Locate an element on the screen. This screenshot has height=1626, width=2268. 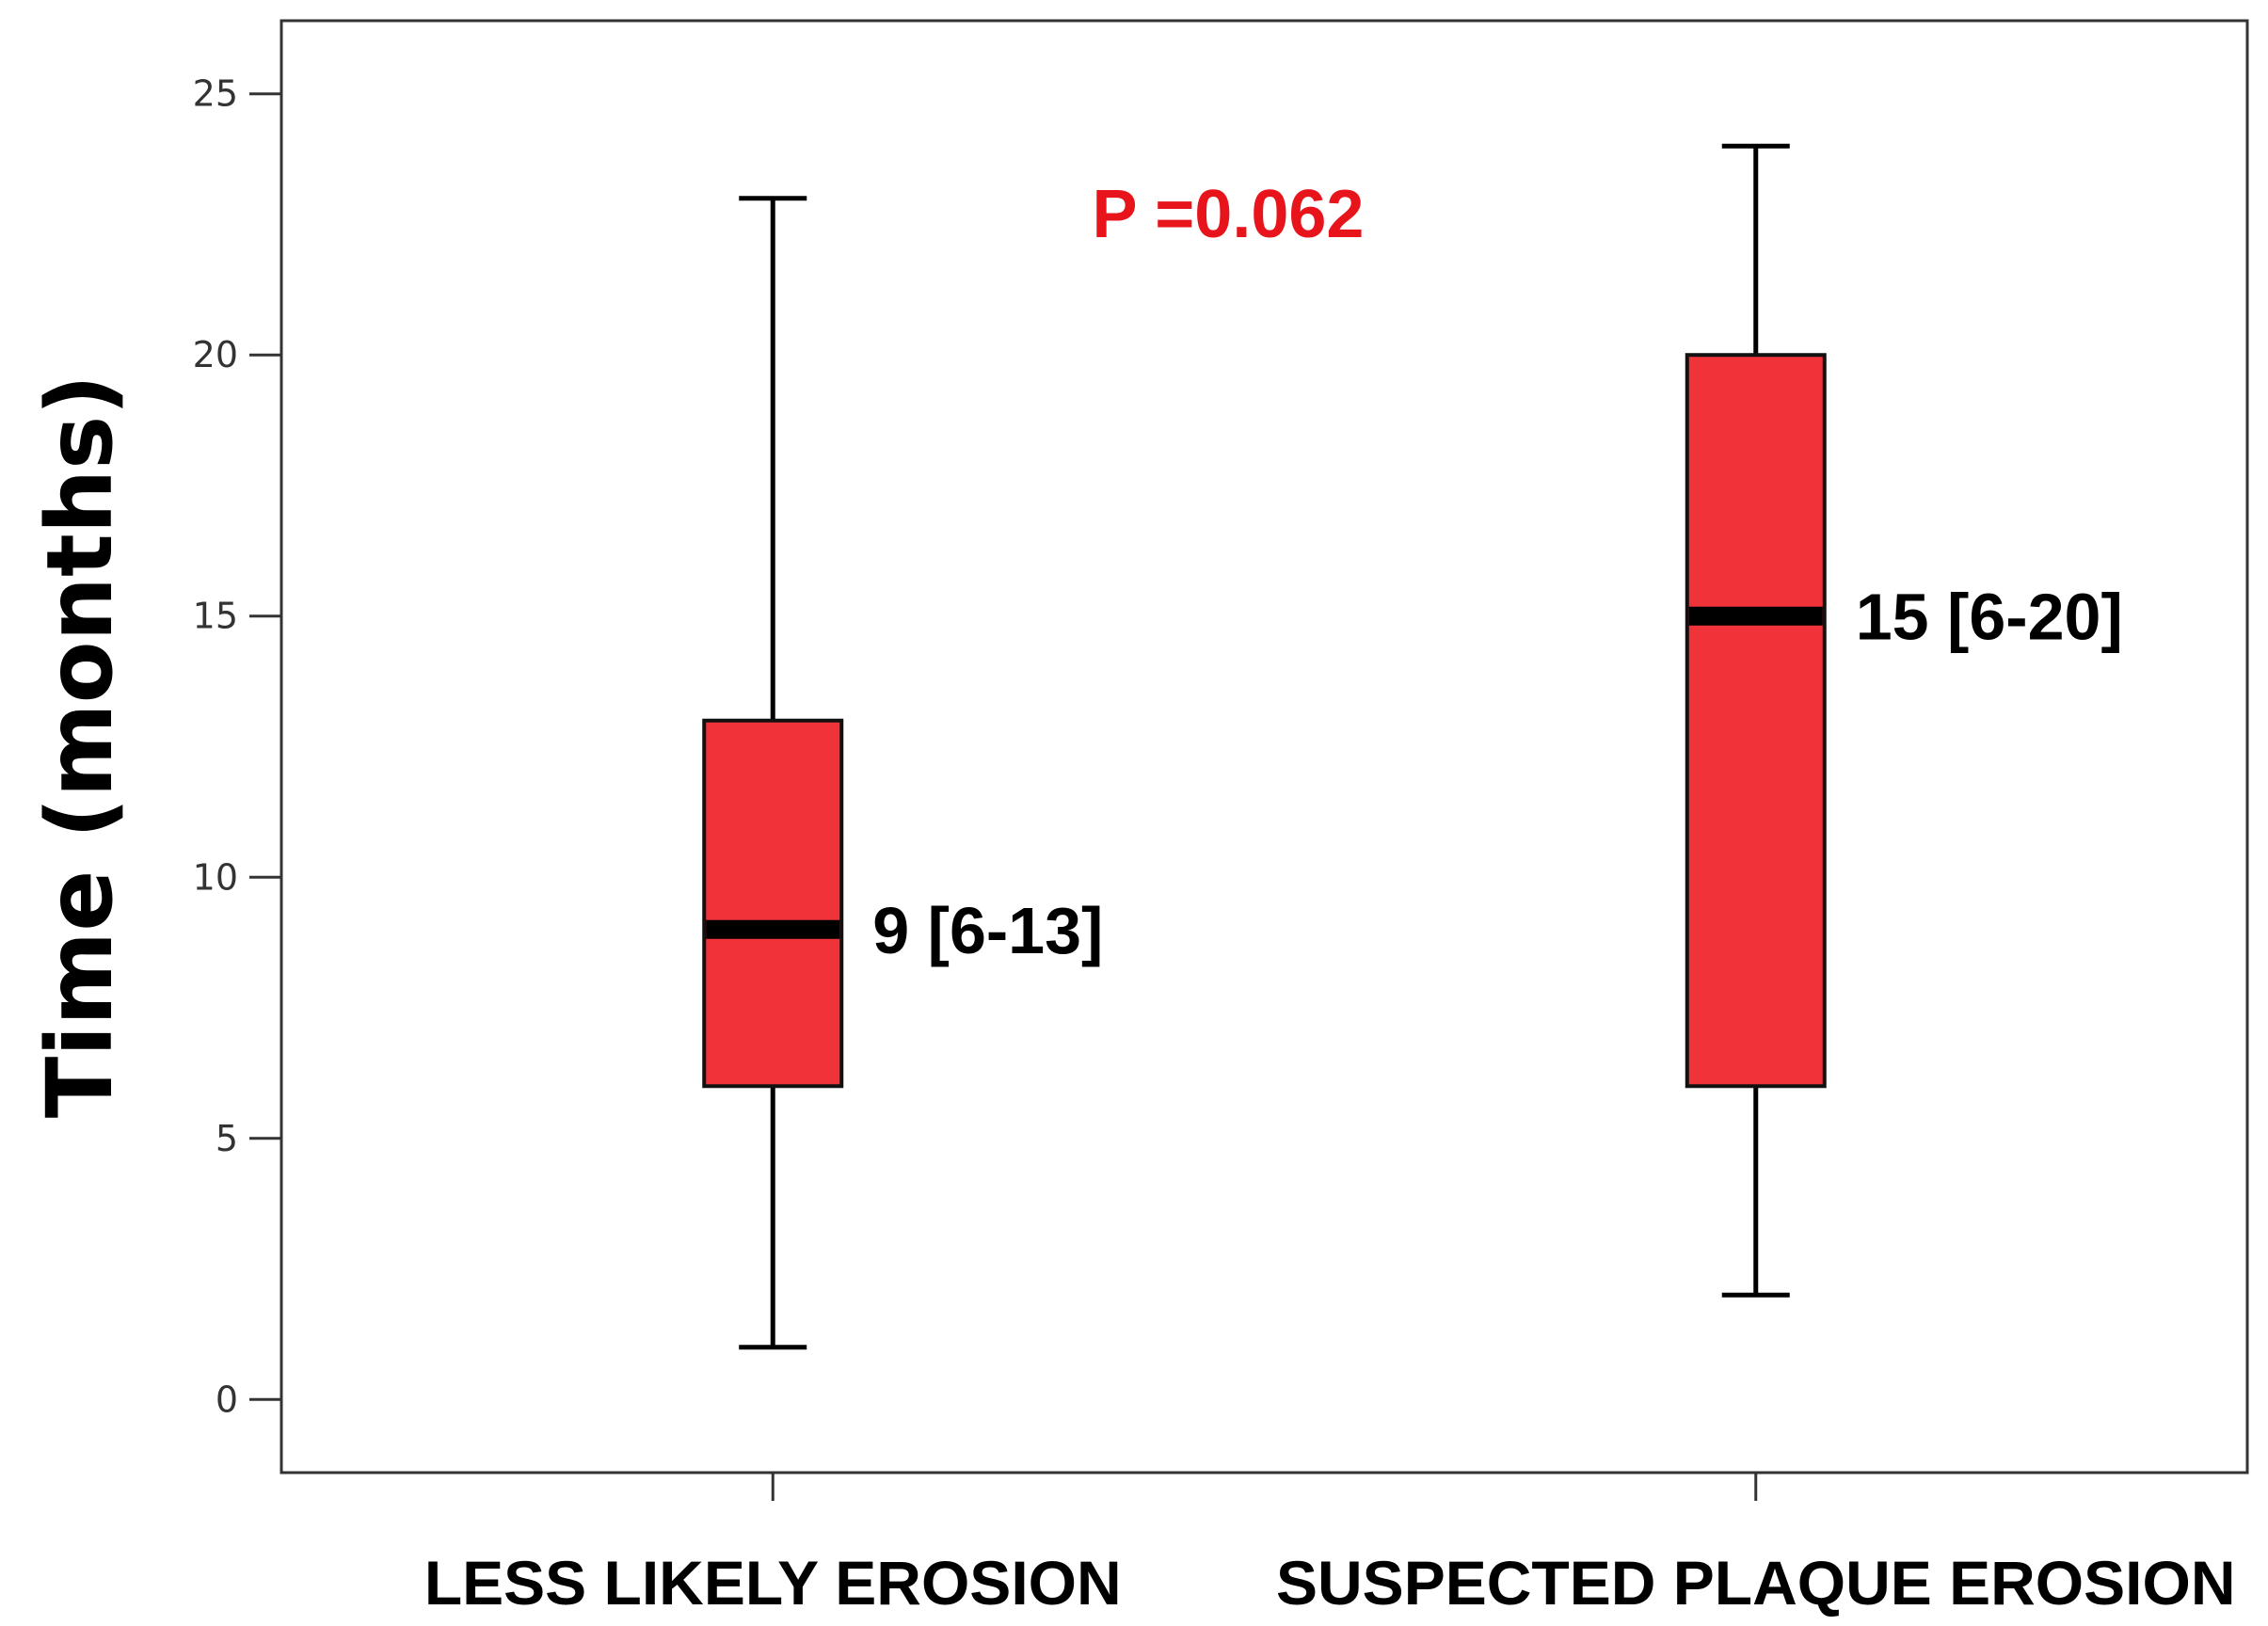
x-category-label: LESS LIKELY EROSION is located at coordinates (773, 1583).